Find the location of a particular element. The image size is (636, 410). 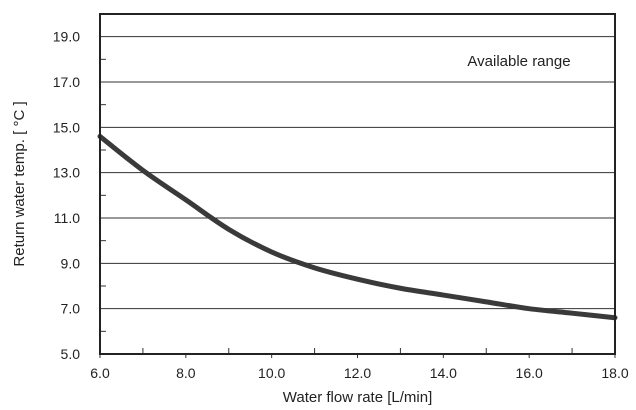

available-range-annotation: Available range is located at coordinates (518, 61).